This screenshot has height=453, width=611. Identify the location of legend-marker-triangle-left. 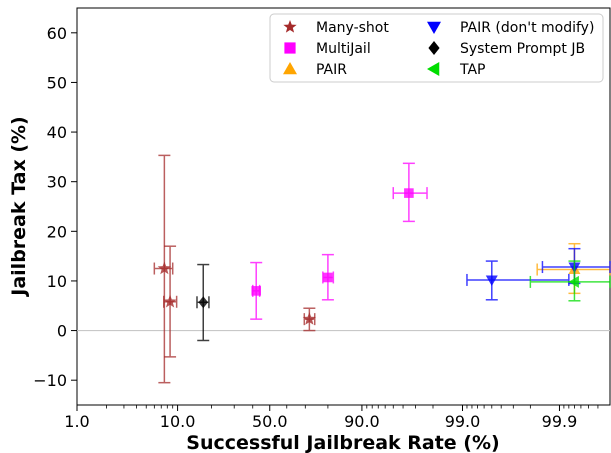
(433, 69).